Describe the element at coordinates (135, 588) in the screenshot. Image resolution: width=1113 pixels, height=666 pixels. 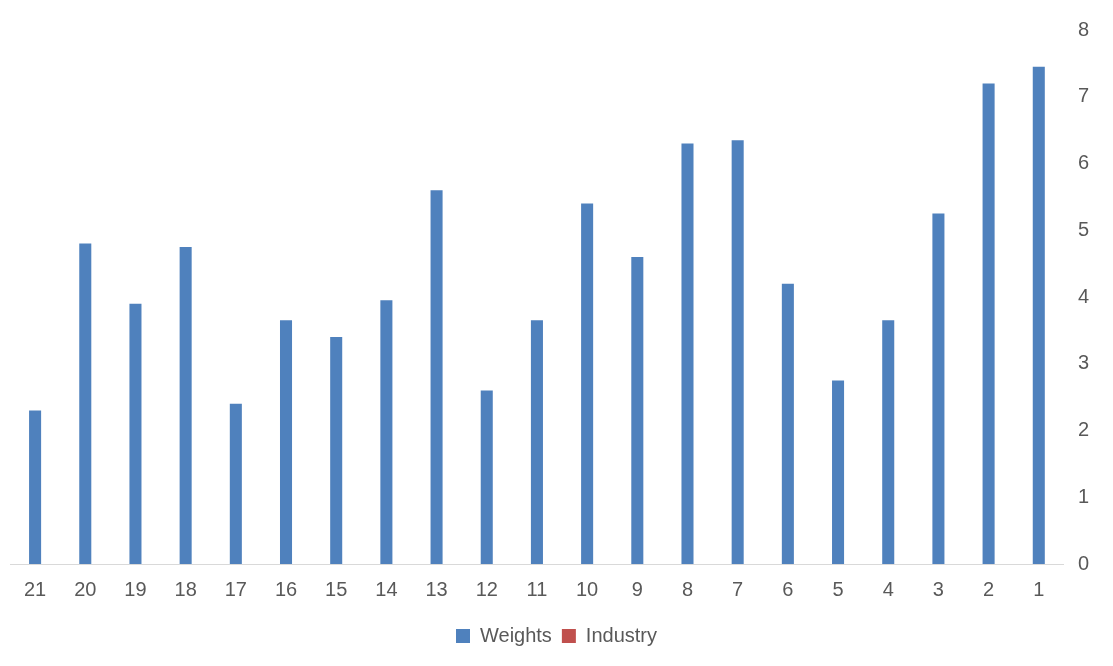
I see `x-tick-label: 19` at that location.